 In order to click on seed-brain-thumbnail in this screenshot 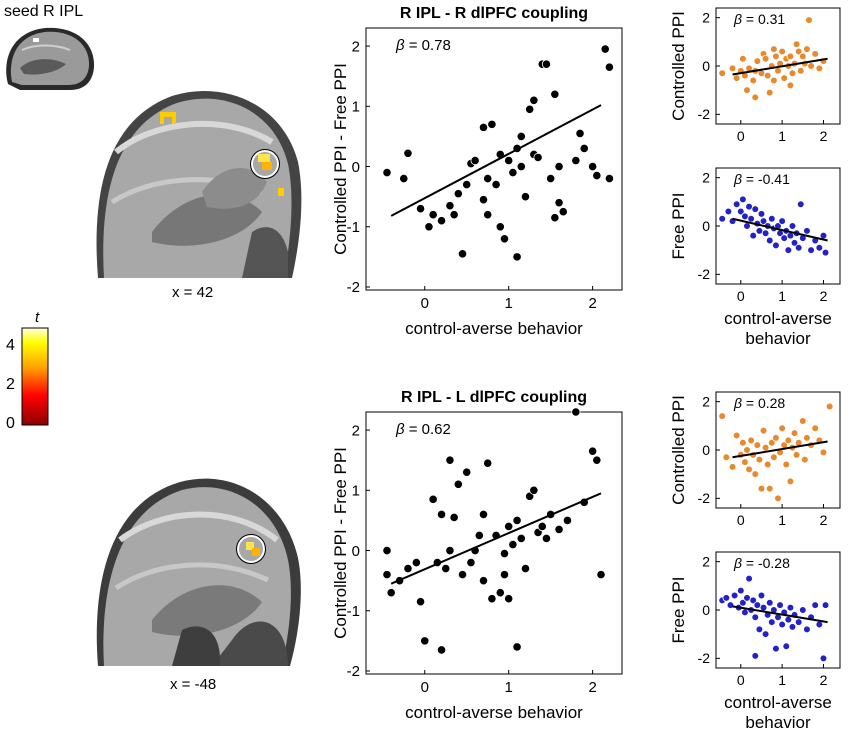, I will do `click(49, 57)`.